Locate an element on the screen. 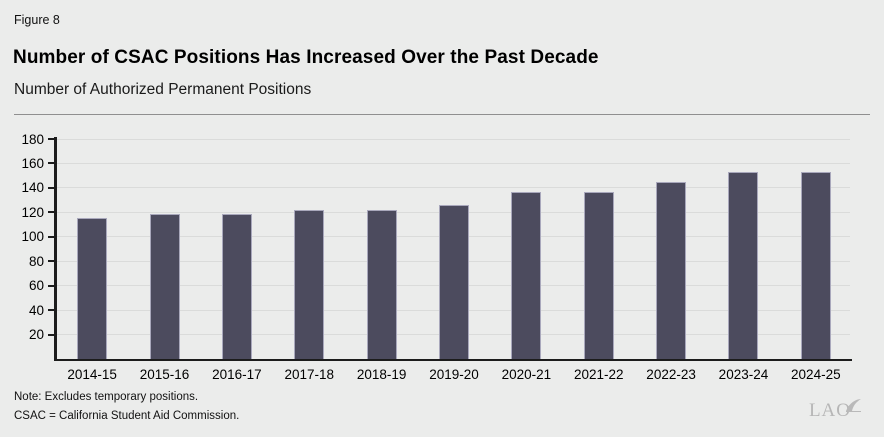  y-axis-line is located at coordinates (55, 249).